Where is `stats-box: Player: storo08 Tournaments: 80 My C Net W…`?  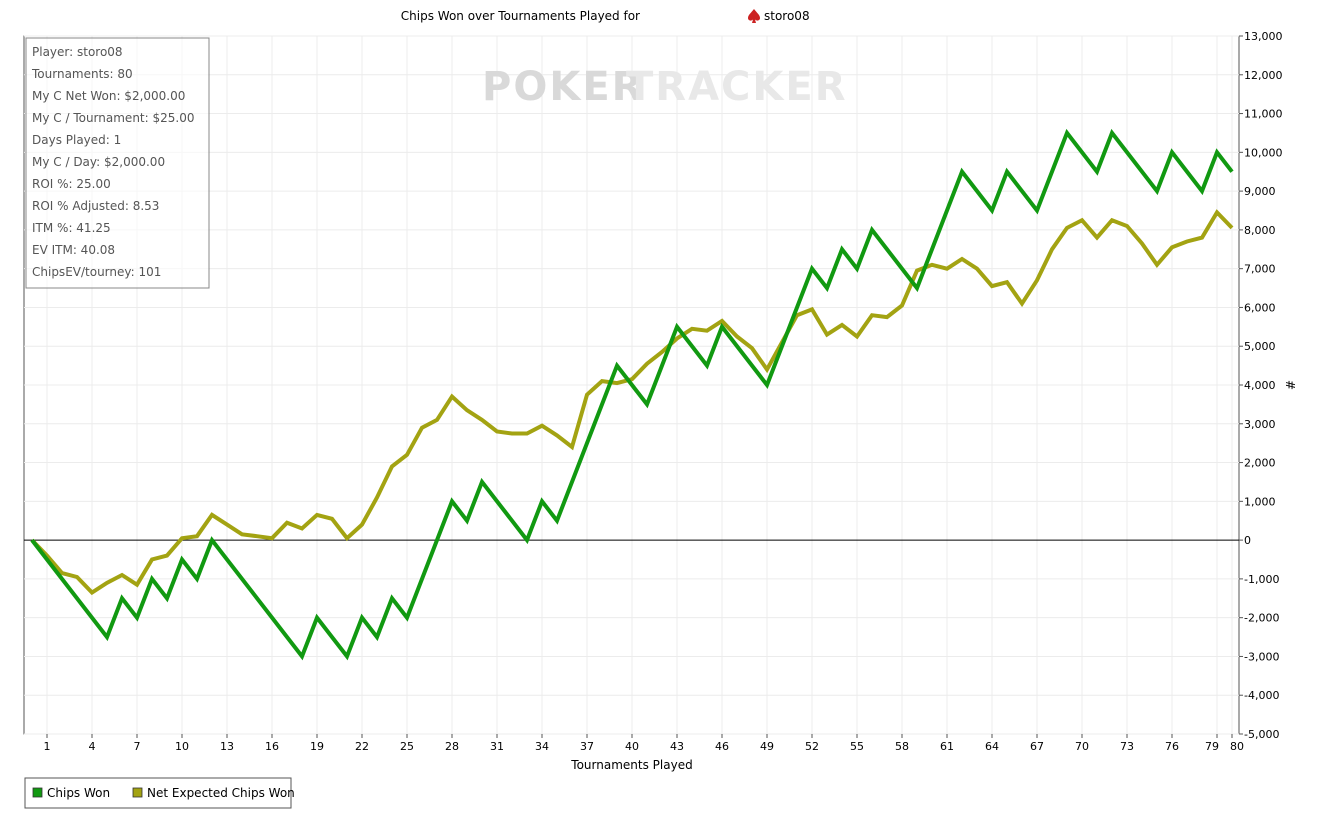 stats-box: Player: storo08 Tournaments: 80 My C Net W… is located at coordinates (117, 163).